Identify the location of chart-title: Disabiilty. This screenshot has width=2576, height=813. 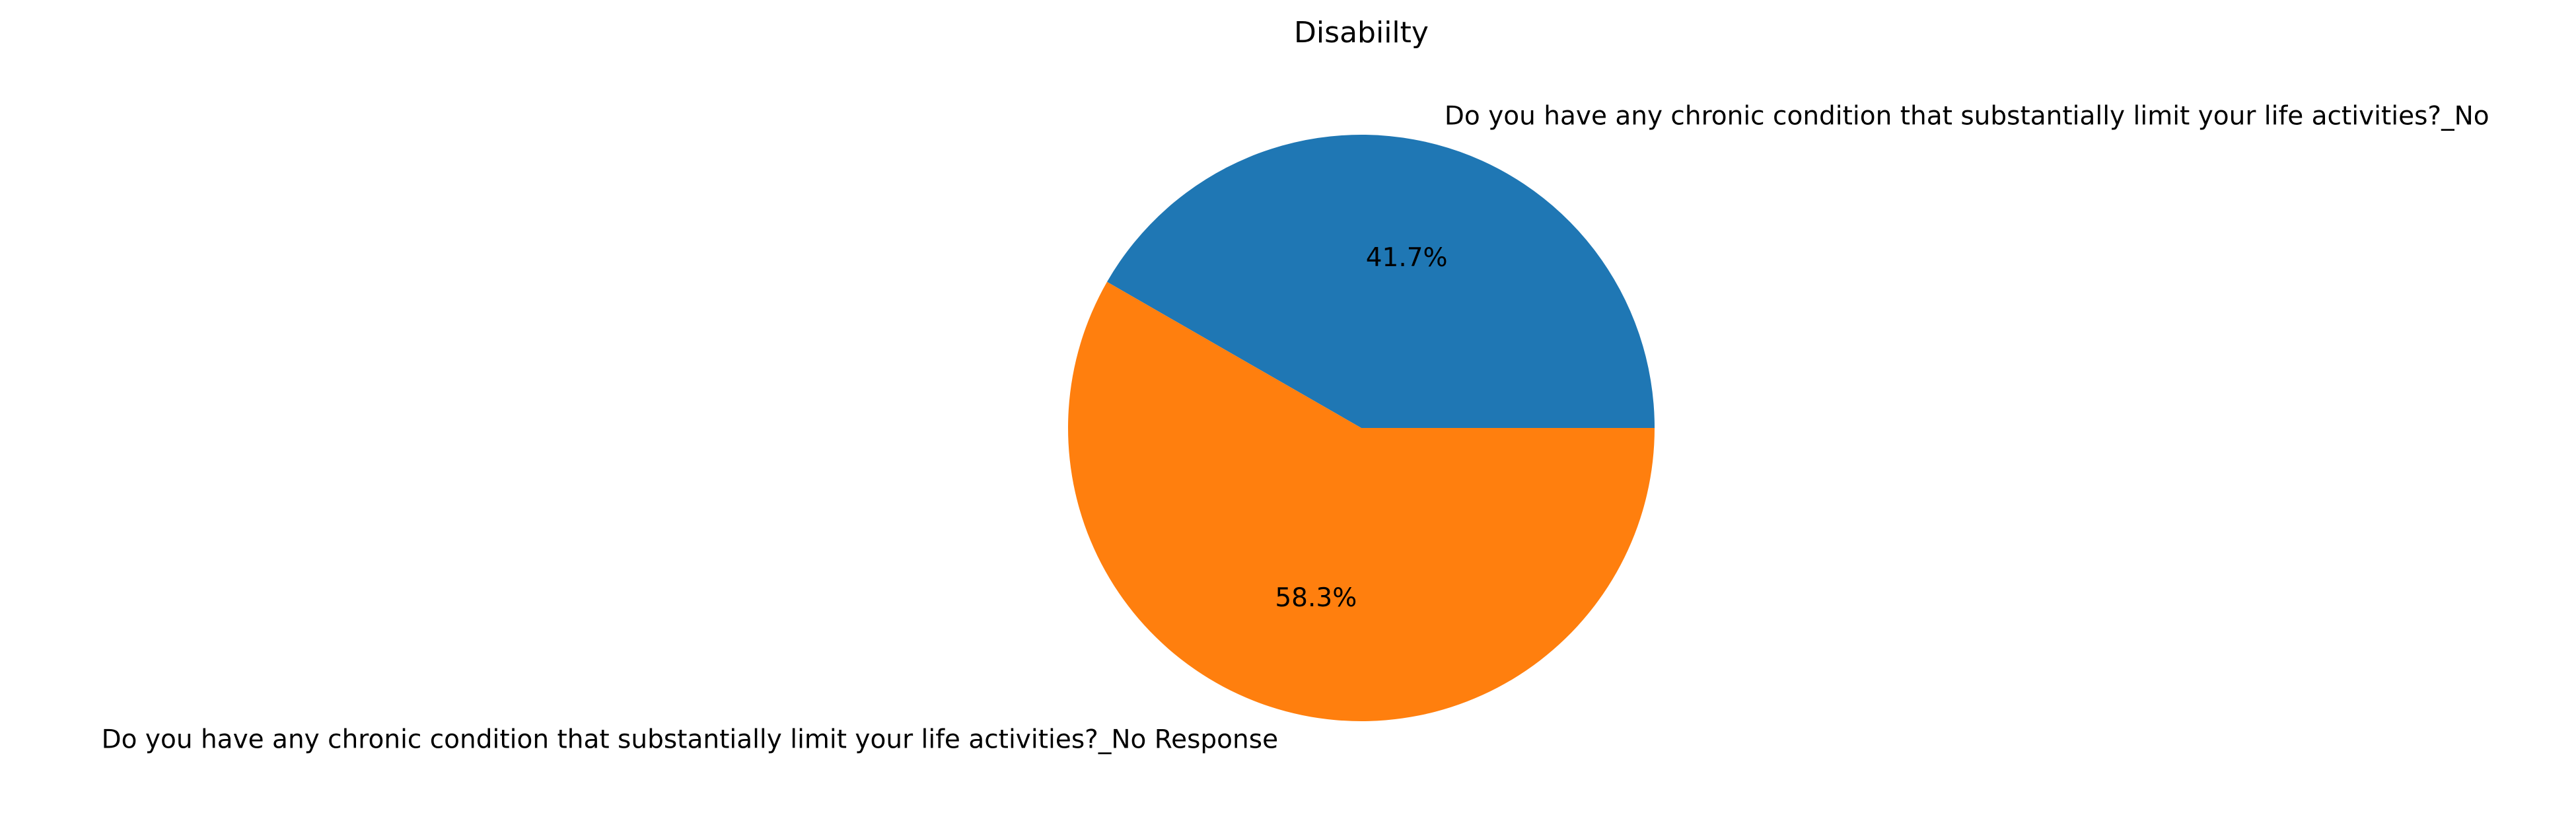
(1362, 33).